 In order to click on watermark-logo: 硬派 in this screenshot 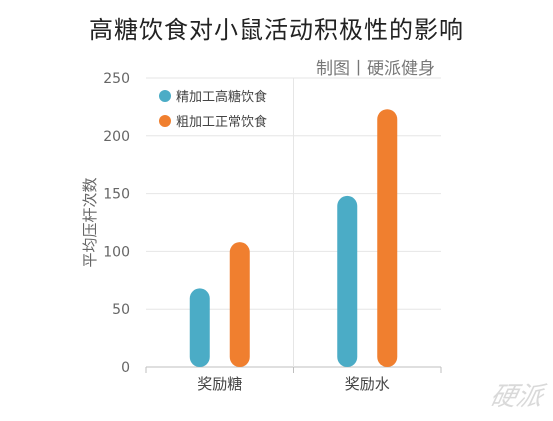, I will do `click(516, 397)`.